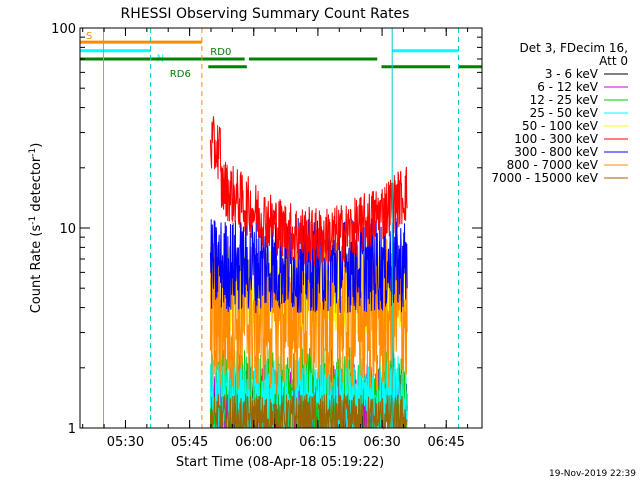 Image resolution: width=640 pixels, height=480 pixels. Describe the element at coordinates (33, 220) in the screenshot. I see `y-axis-label-sup1: -1` at that location.